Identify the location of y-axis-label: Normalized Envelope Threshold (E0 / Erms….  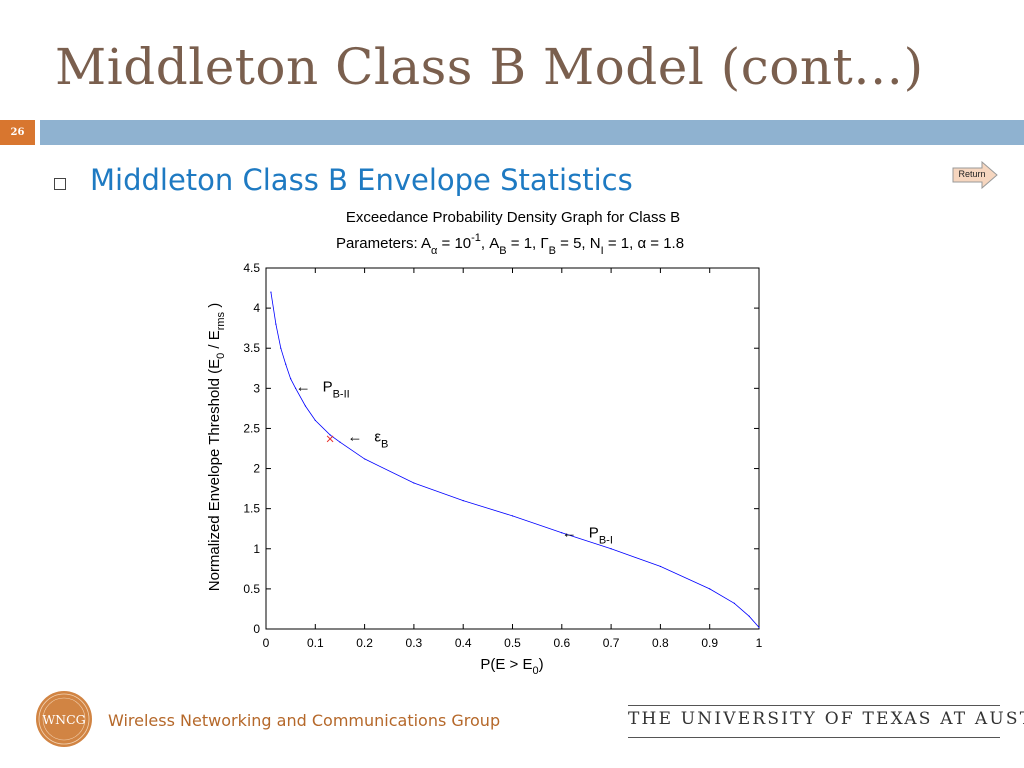
(216, 447).